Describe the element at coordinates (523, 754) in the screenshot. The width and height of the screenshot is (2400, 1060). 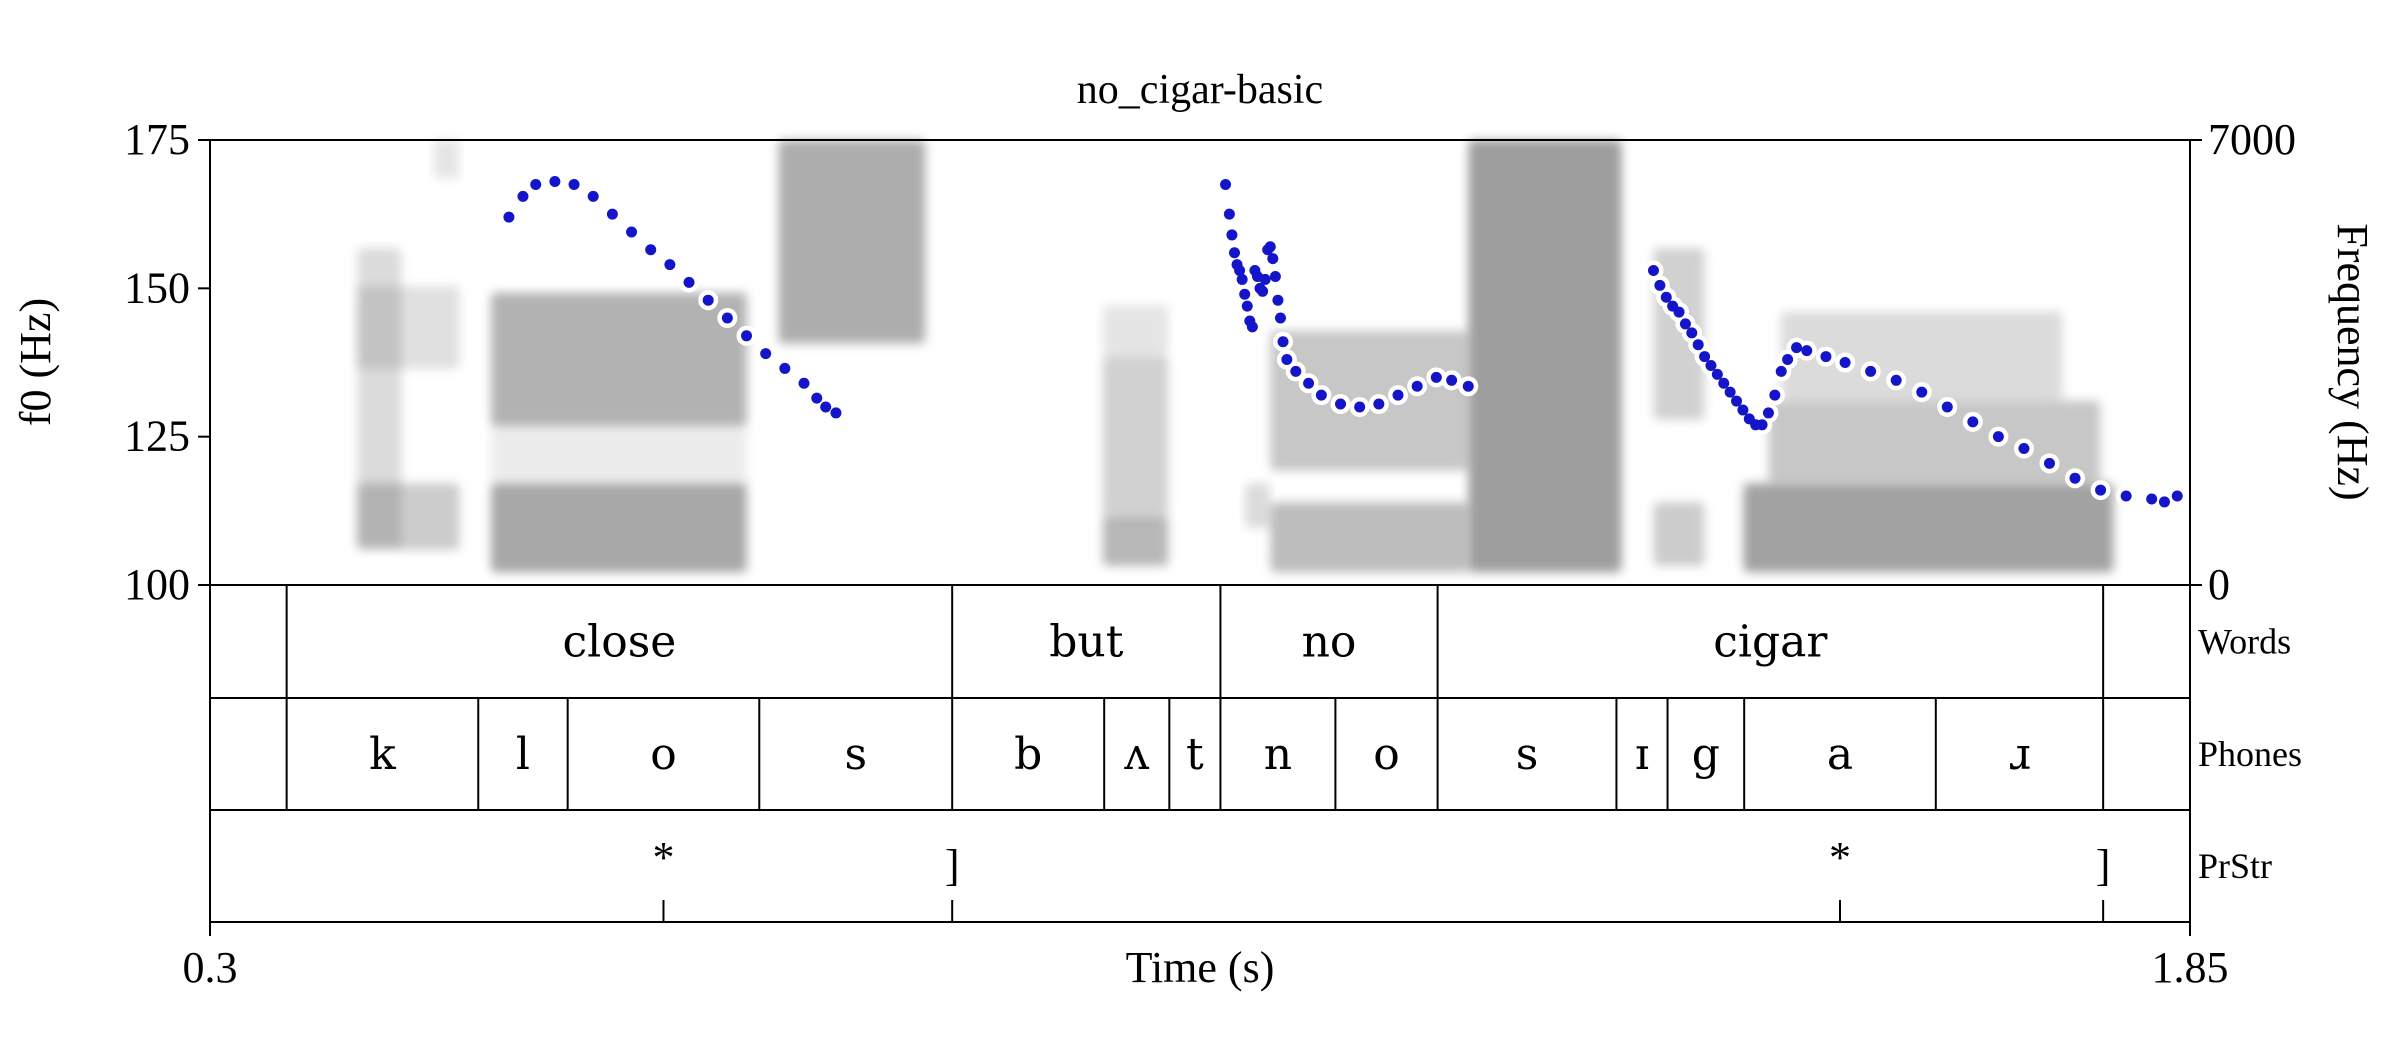
I see `tier-label: l` at that location.